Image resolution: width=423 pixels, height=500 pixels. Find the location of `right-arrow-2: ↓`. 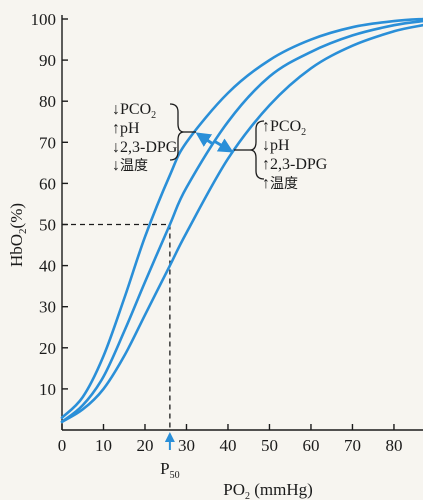

right-arrow-2: ↓ is located at coordinates (266, 145).